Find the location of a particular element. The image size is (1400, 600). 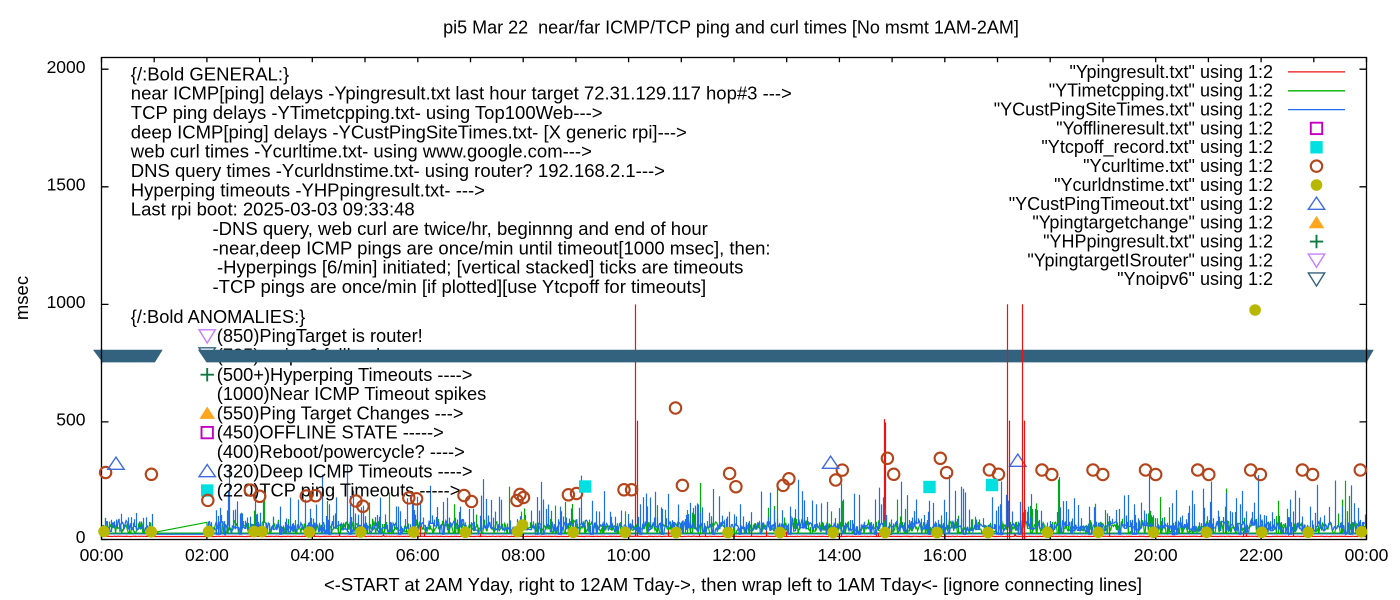

svg-text: 500 is located at coordinates (70, 420).